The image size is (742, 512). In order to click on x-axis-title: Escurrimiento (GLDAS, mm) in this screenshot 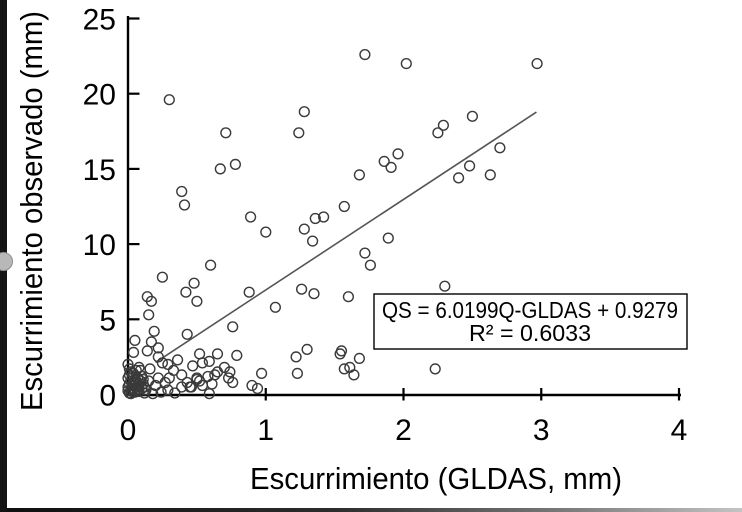, I will do `click(436, 478)`.